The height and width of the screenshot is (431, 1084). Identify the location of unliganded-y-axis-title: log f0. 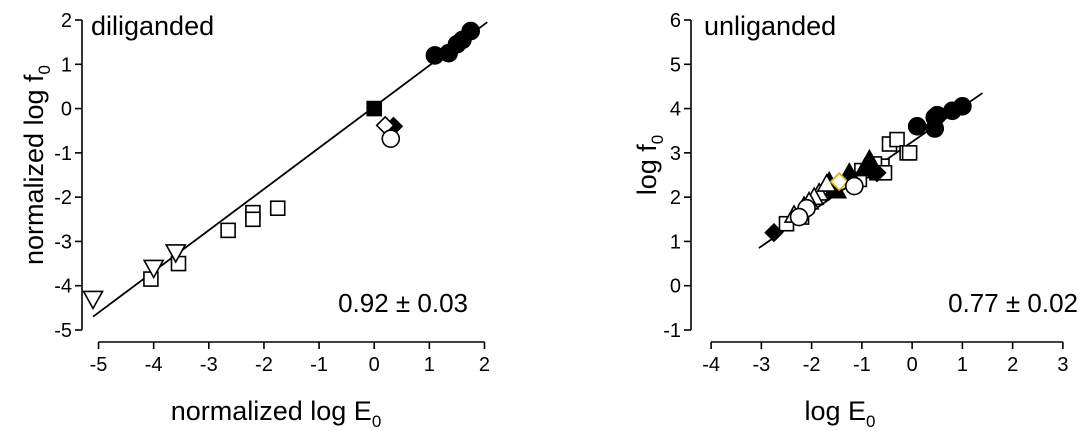
(649, 165).